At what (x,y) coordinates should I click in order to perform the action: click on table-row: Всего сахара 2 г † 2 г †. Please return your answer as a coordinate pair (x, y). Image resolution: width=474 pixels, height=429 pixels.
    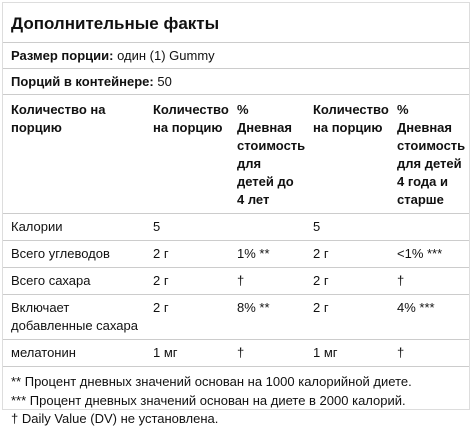
    Looking at the image, I should click on (236, 281).